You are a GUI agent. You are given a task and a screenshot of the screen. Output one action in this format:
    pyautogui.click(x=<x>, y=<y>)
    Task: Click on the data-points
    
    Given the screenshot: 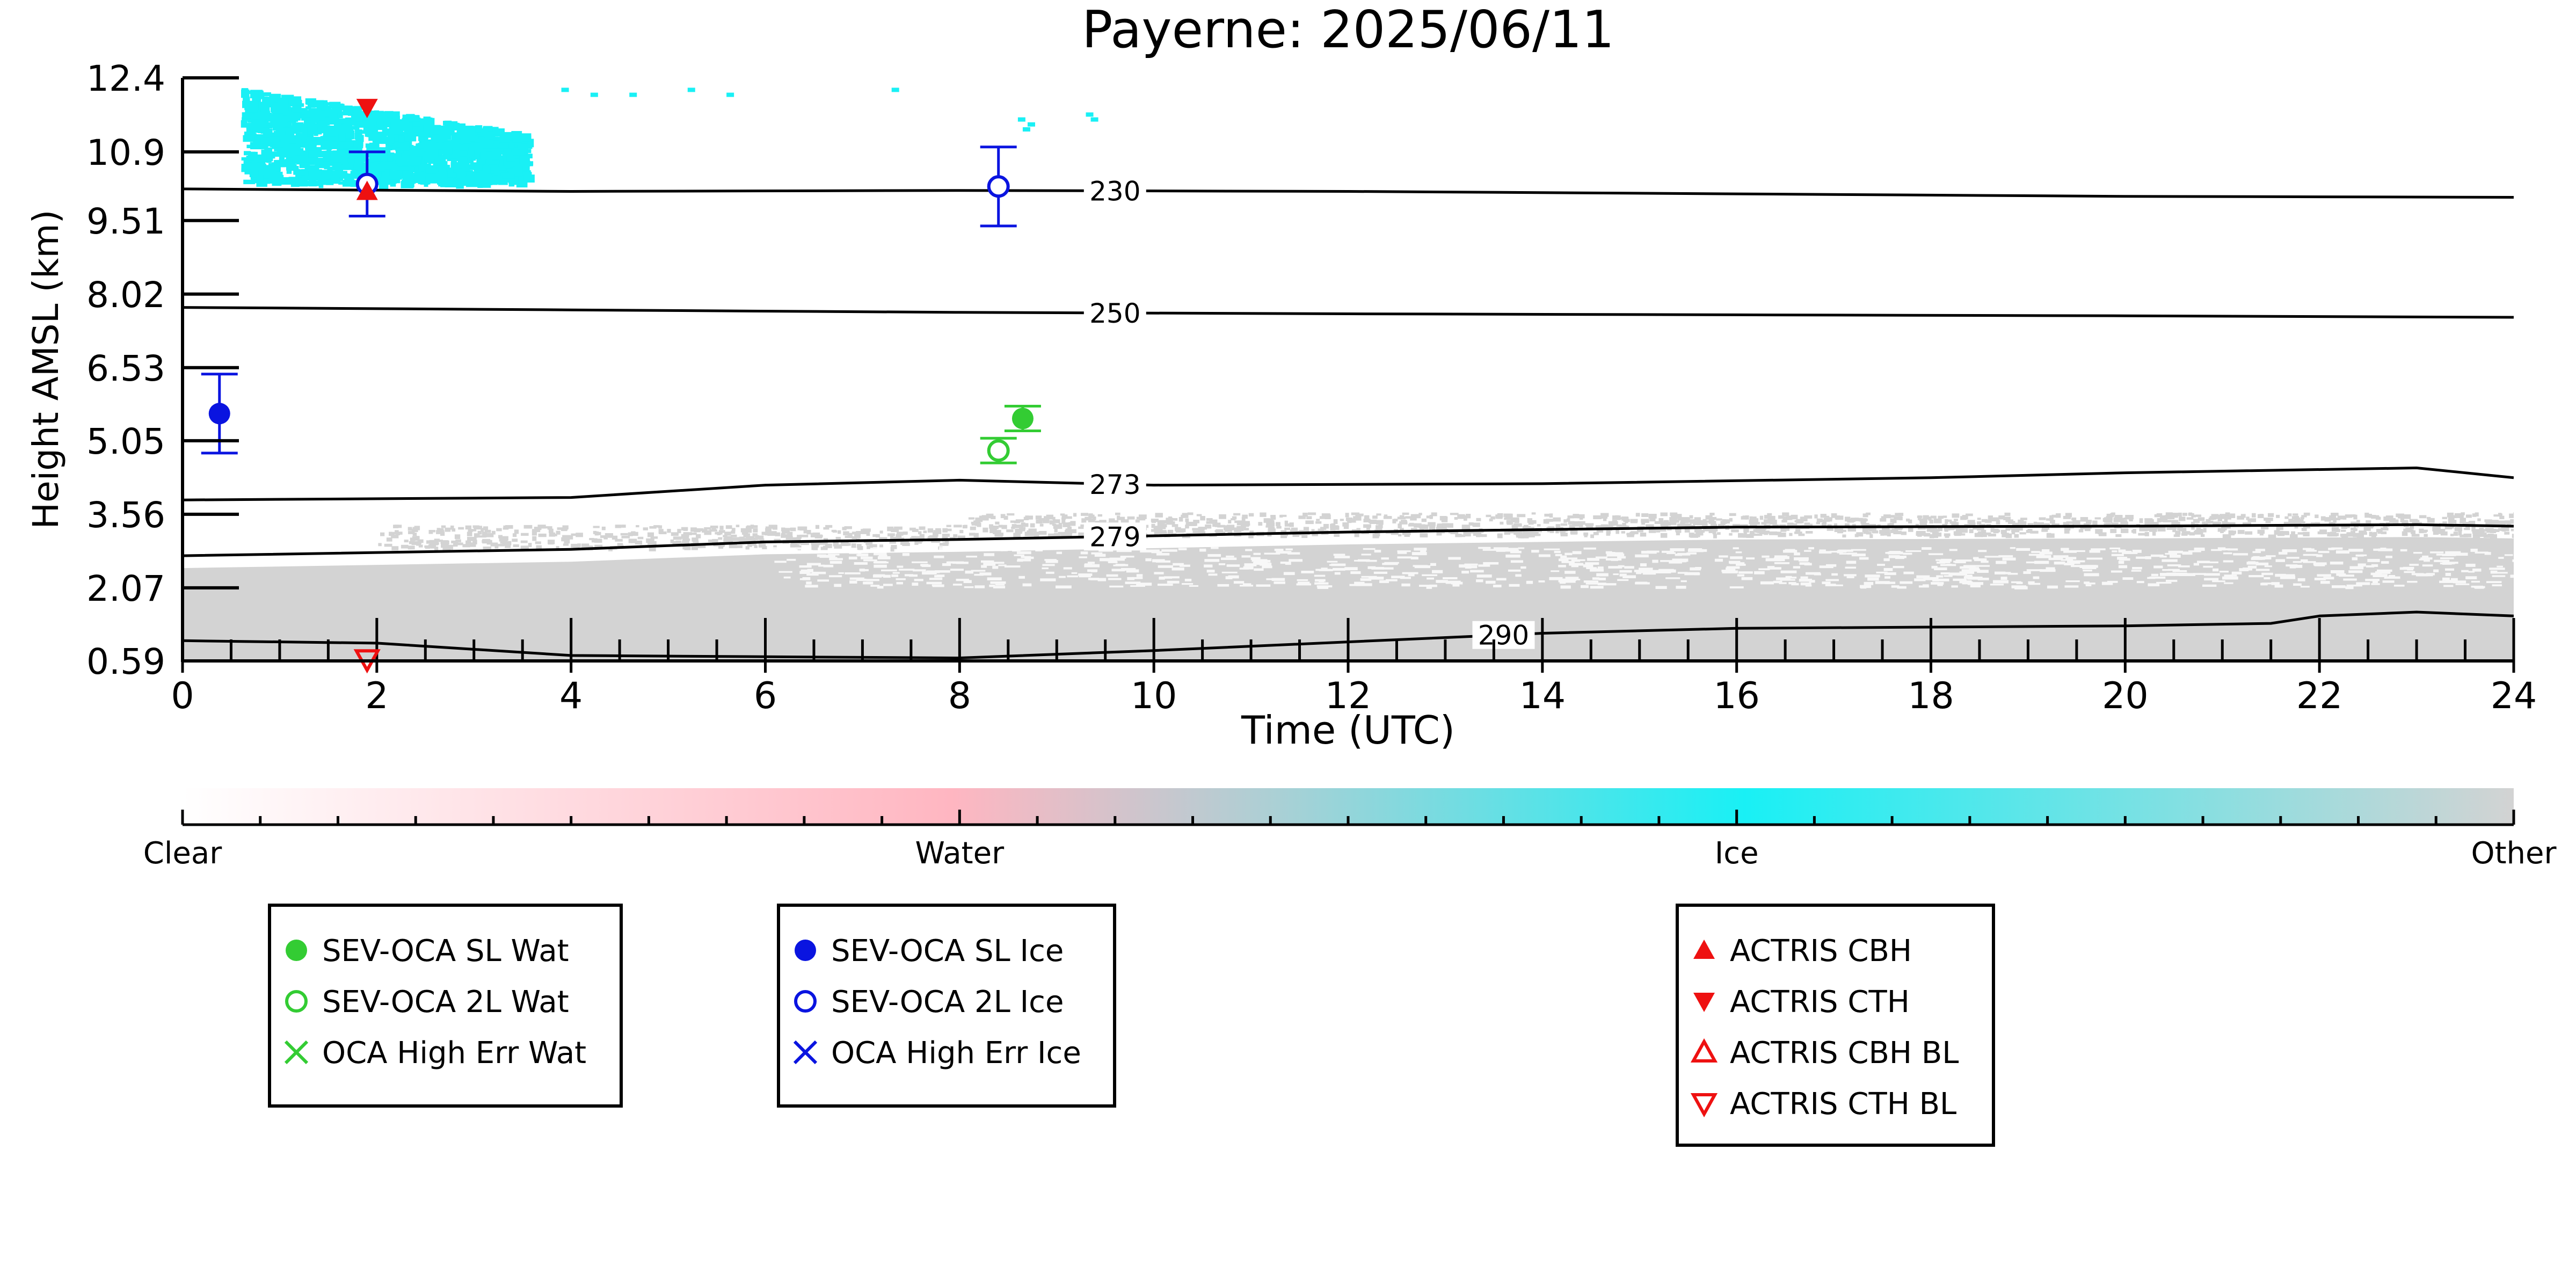 What is the action you would take?
    pyautogui.click(x=621, y=386)
    